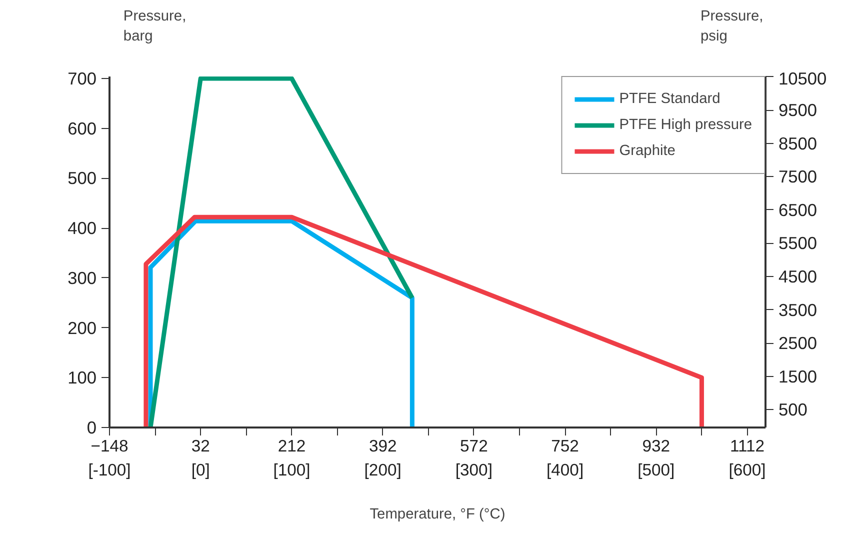 The height and width of the screenshot is (542, 848). Describe the element at coordinates (685, 125) in the screenshot. I see `legend-label: PTFE High pressure` at that location.